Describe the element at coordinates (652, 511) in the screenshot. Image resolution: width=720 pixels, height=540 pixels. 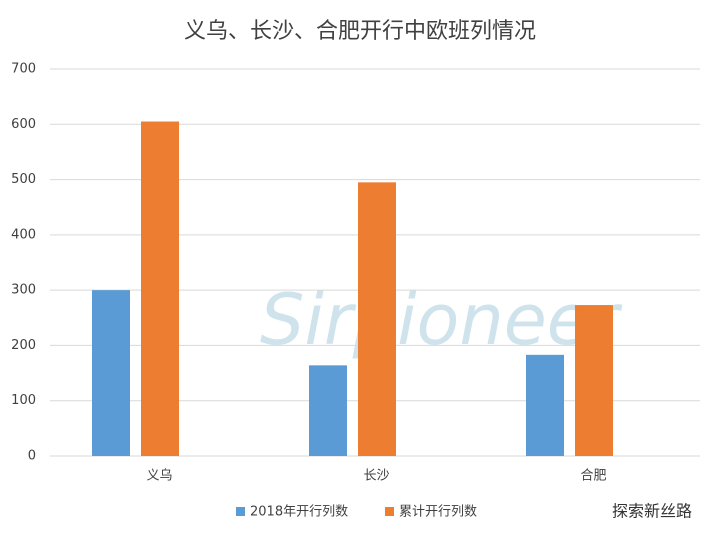
I see `badge: 探索新丝路` at that location.